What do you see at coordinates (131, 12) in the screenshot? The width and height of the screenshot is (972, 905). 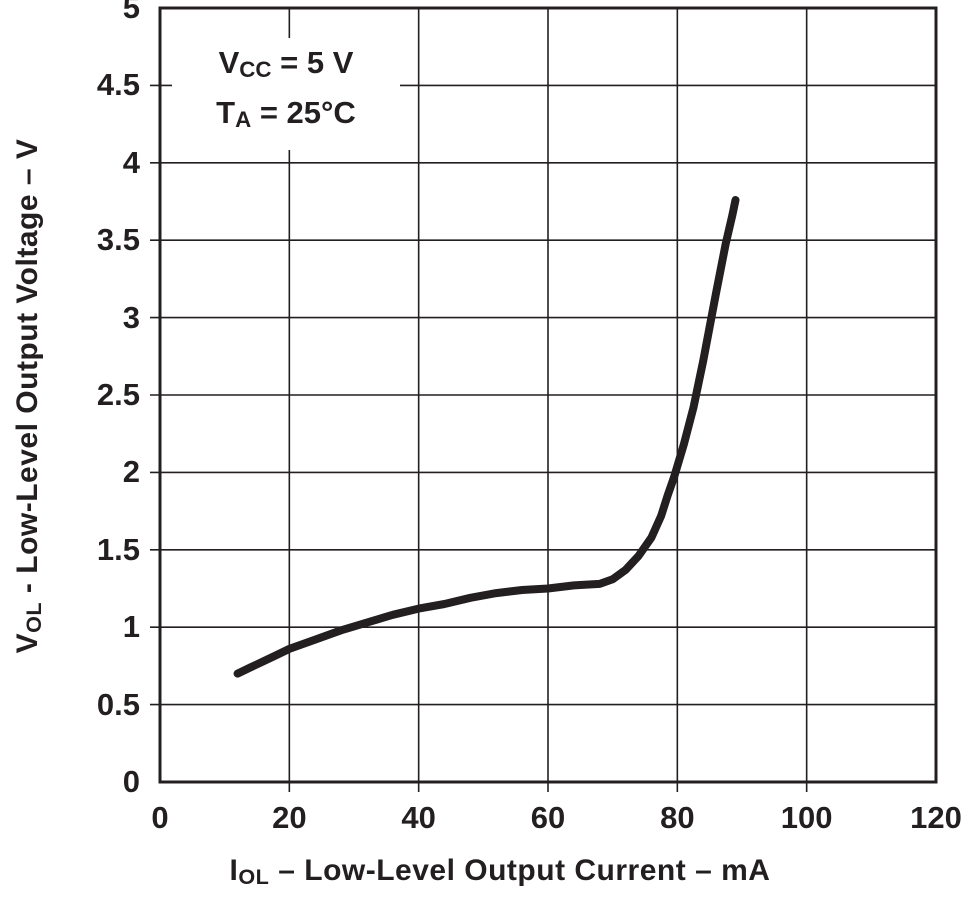 I see `y-tick-label: 5` at bounding box center [131, 12].